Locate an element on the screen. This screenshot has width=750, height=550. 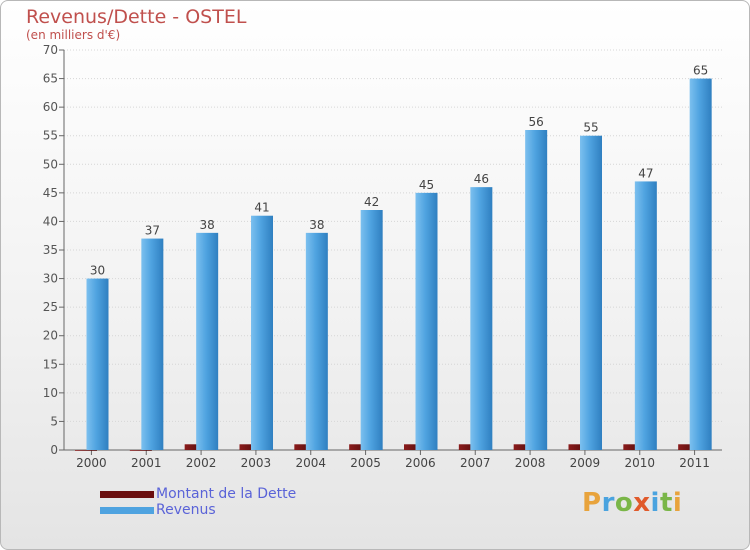
x-tick-label: 2002 is located at coordinates (201, 463).